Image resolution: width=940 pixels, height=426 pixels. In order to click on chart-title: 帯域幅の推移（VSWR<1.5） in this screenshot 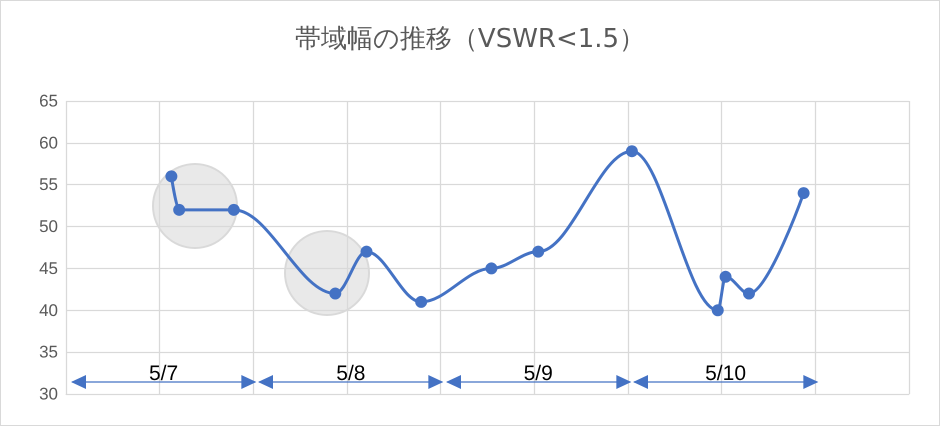, I will do `click(470, 39)`.